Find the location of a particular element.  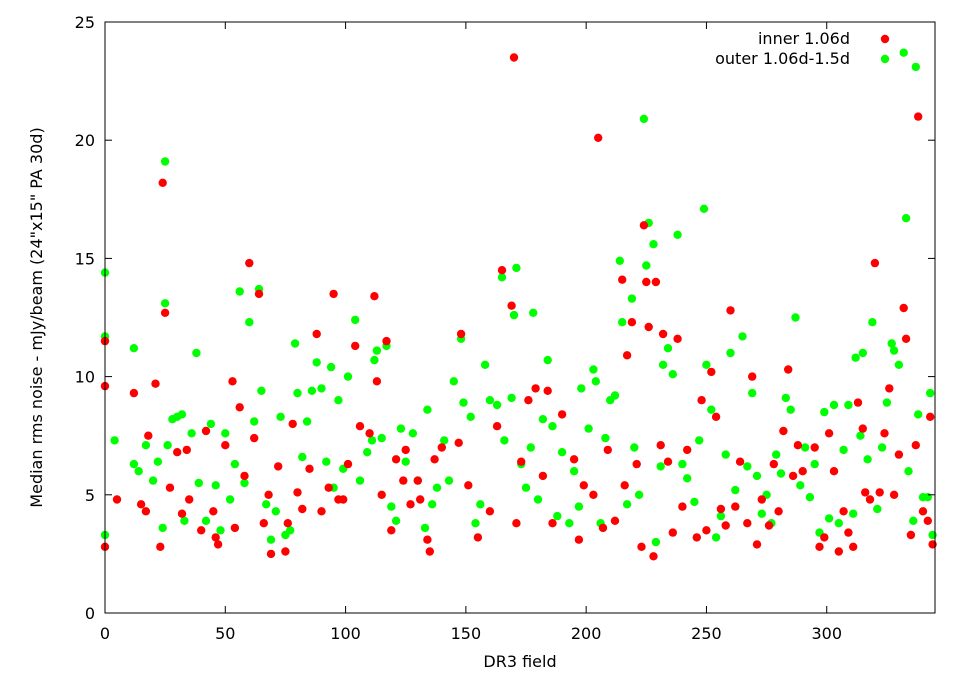

legend-label: outer 1.06d-1.5d is located at coordinates (782, 58).